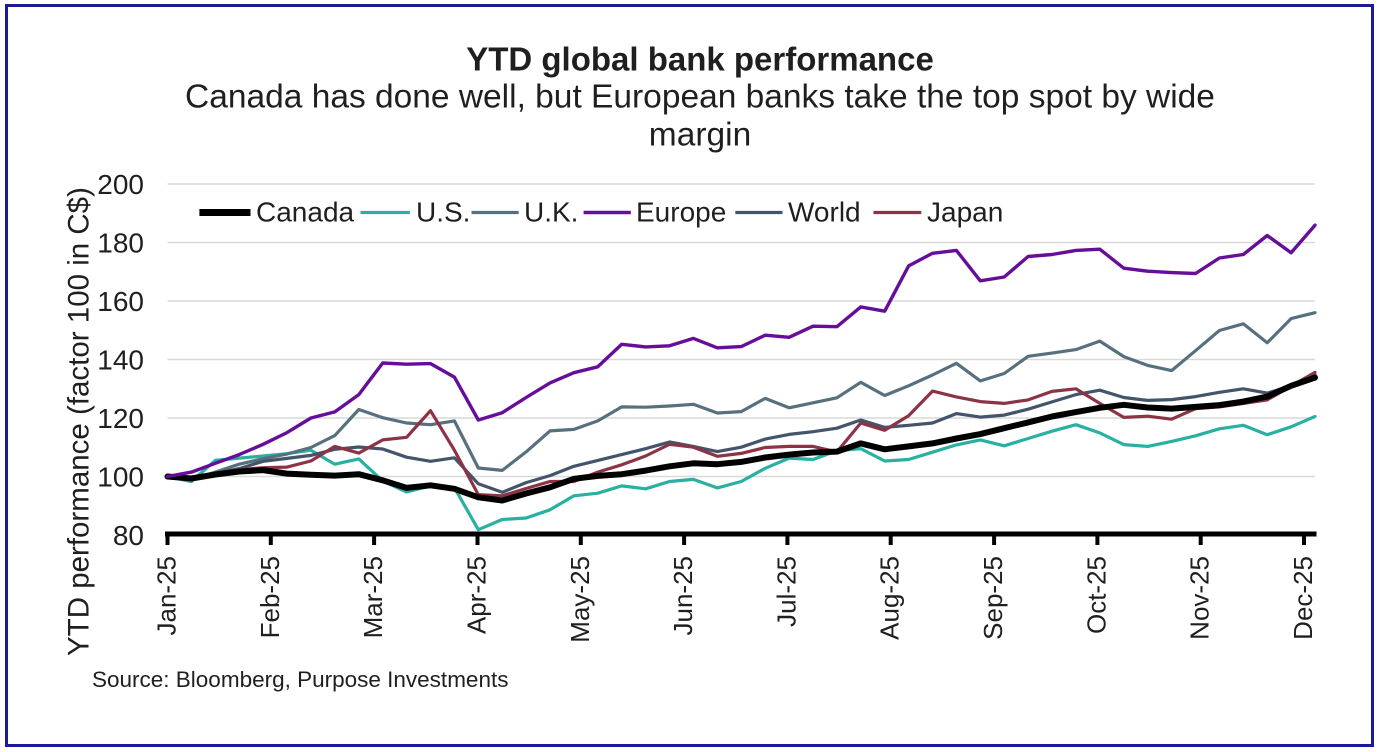 Image resolution: width=1378 pixels, height=752 pixels. I want to click on svg-text: 200, so click(120, 184).